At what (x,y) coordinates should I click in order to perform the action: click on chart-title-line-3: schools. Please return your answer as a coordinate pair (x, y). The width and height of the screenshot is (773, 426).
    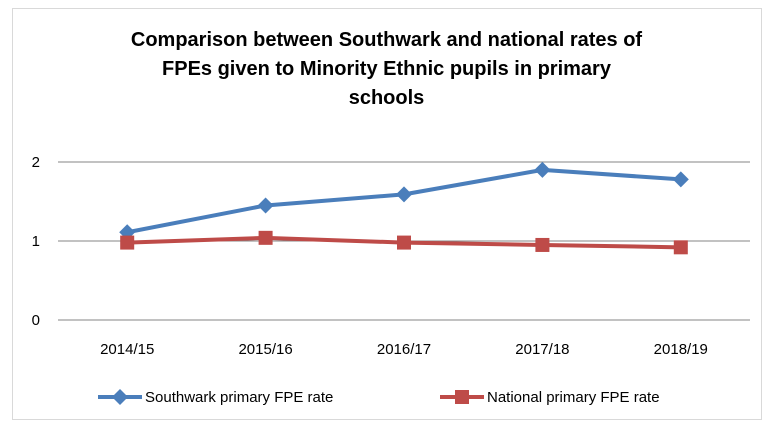
    Looking at the image, I should click on (386, 98).